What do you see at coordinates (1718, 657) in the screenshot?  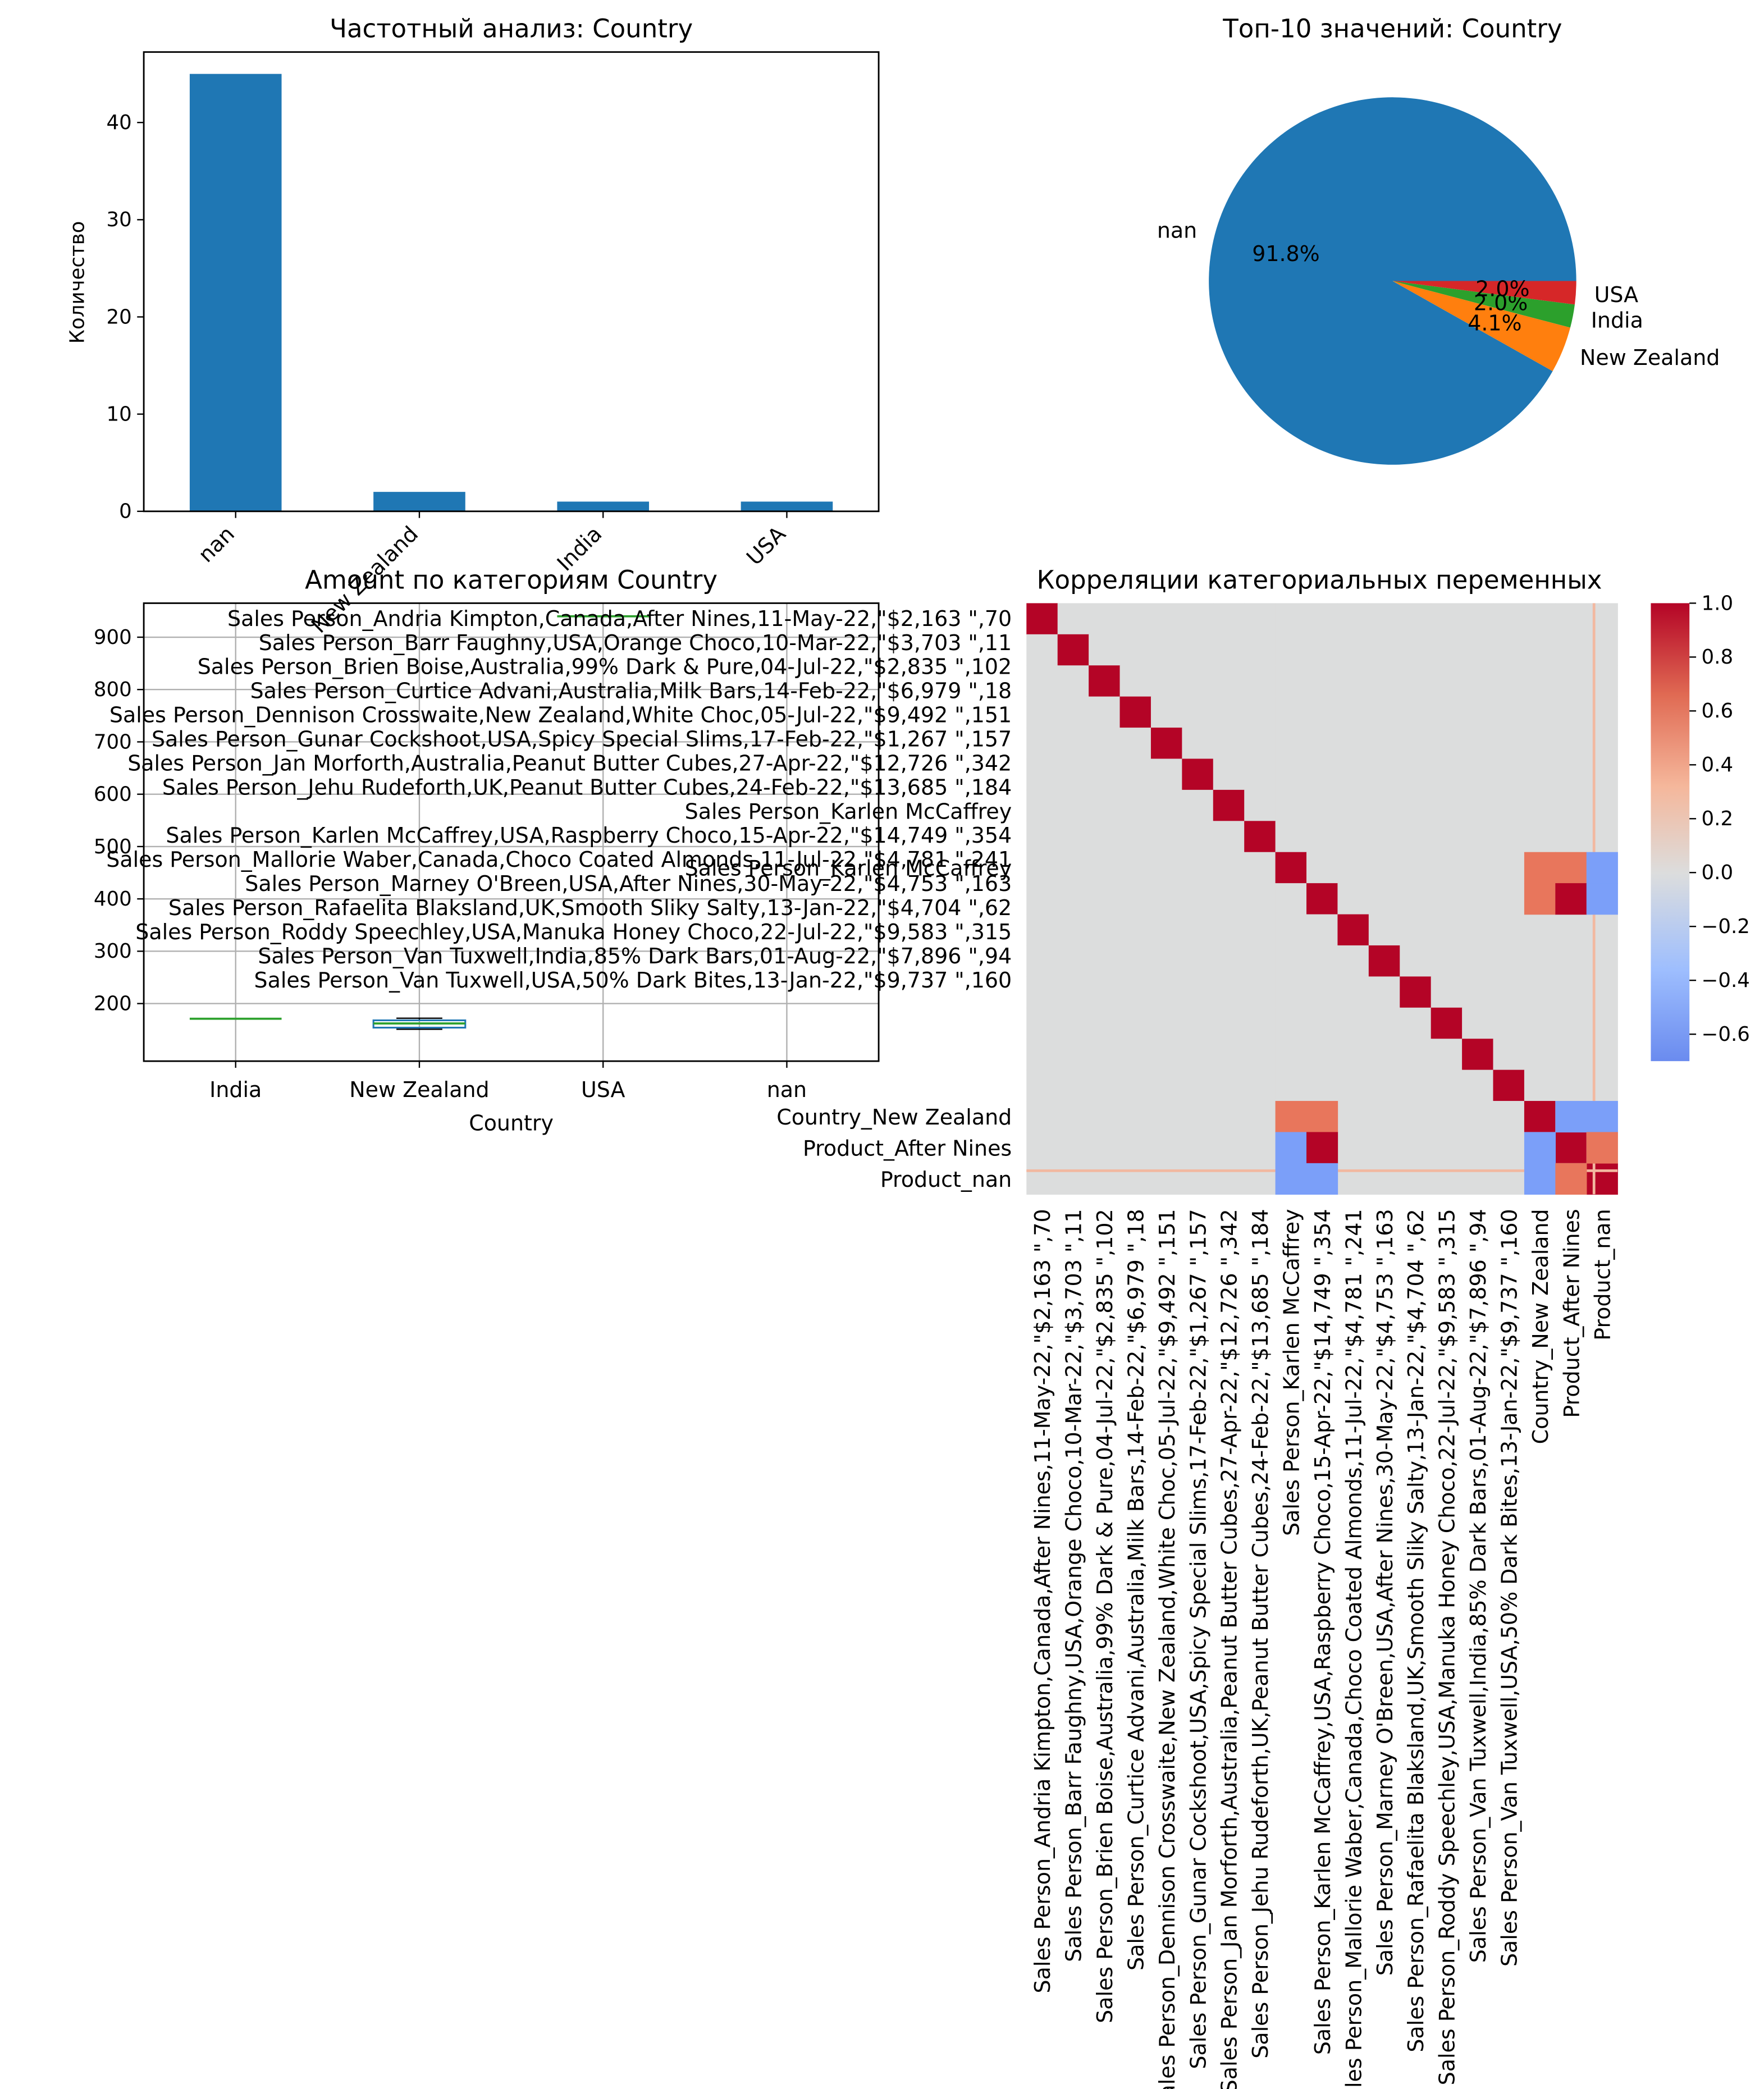 I see `colorbar-tick-label: 0.8` at bounding box center [1718, 657].